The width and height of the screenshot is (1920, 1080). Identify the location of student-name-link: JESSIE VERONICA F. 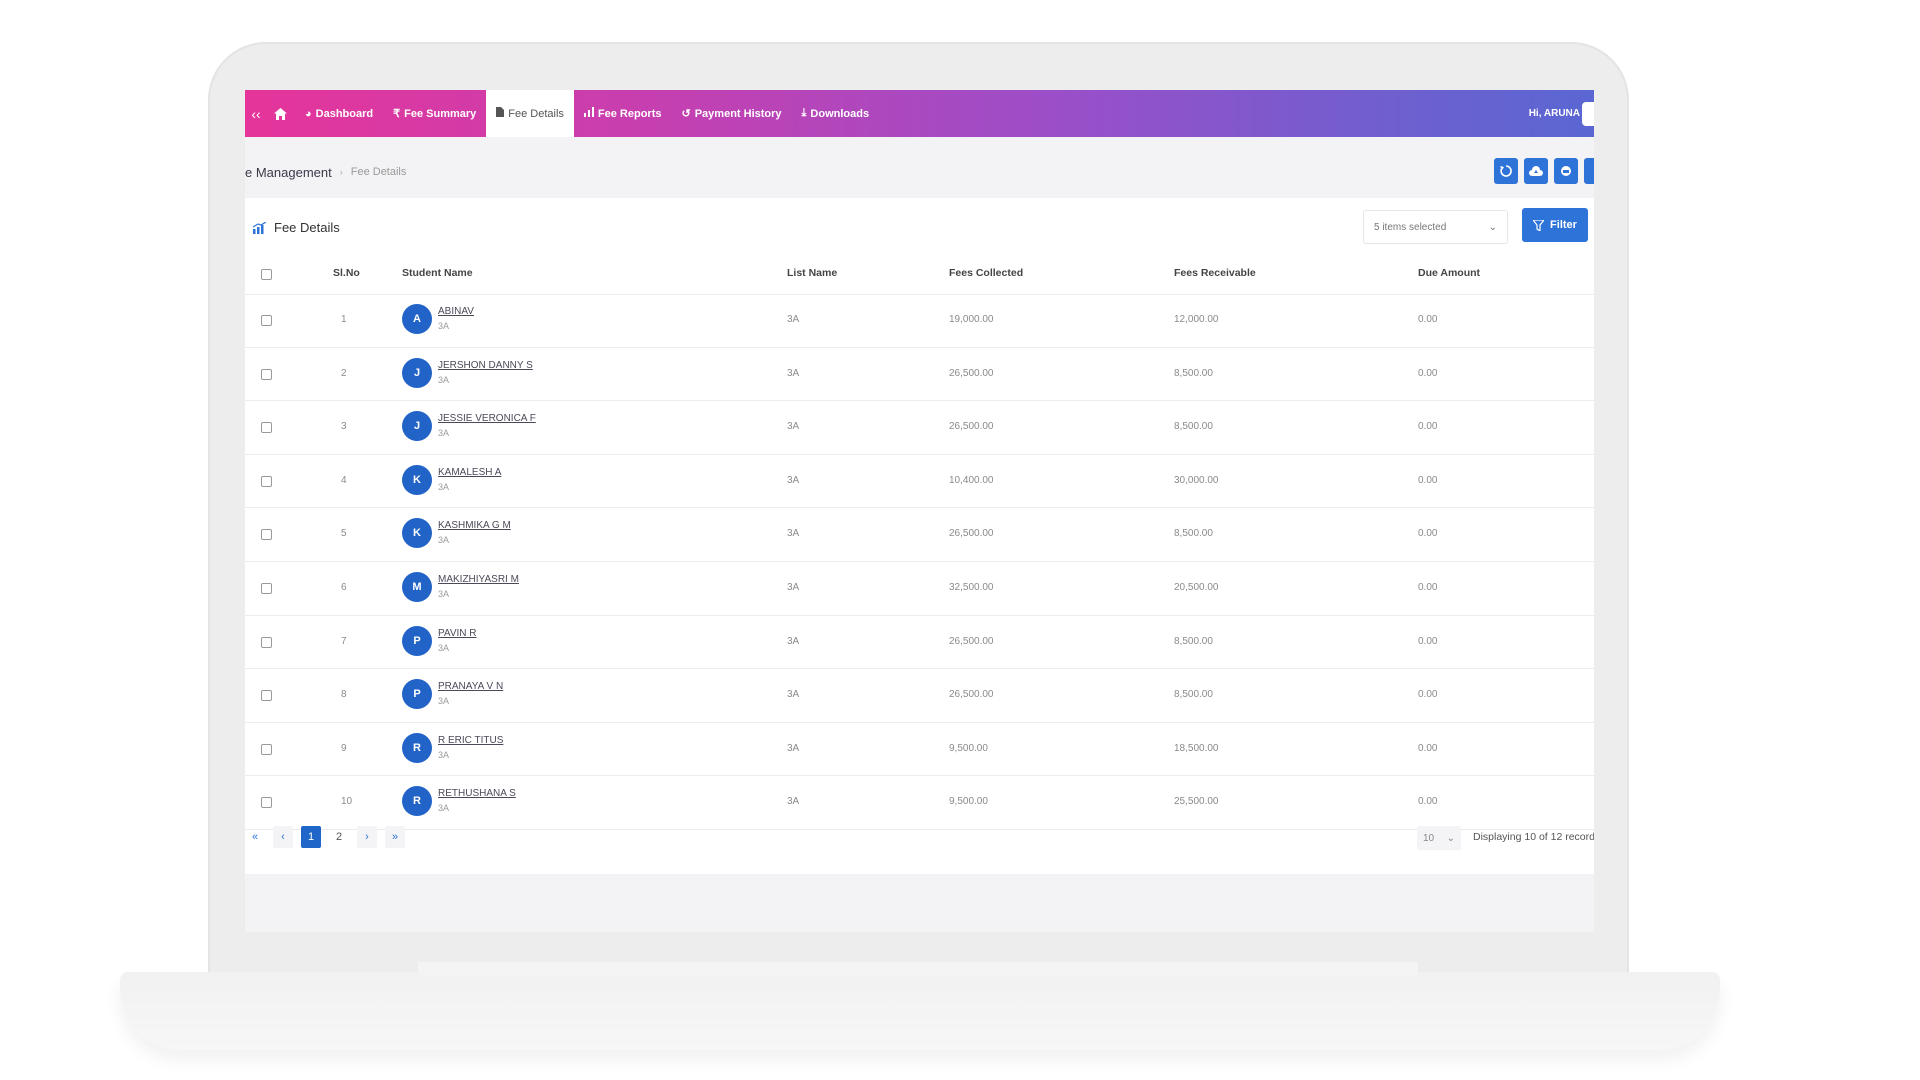
(487, 419).